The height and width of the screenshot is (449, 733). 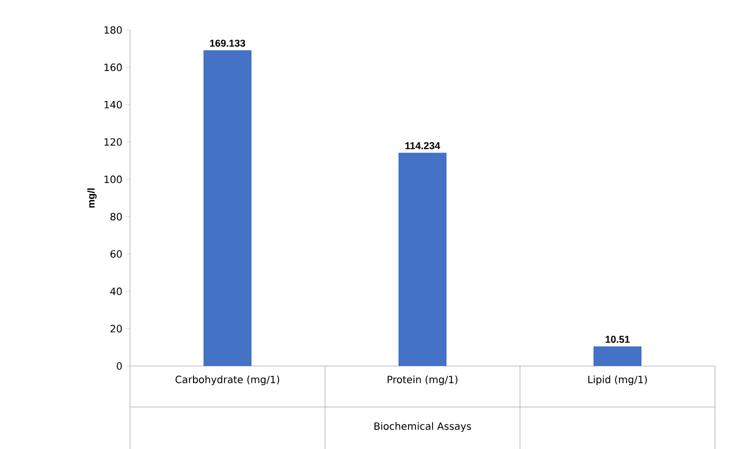 What do you see at coordinates (116, 254) in the screenshot?
I see `y-tick-label: 60` at bounding box center [116, 254].